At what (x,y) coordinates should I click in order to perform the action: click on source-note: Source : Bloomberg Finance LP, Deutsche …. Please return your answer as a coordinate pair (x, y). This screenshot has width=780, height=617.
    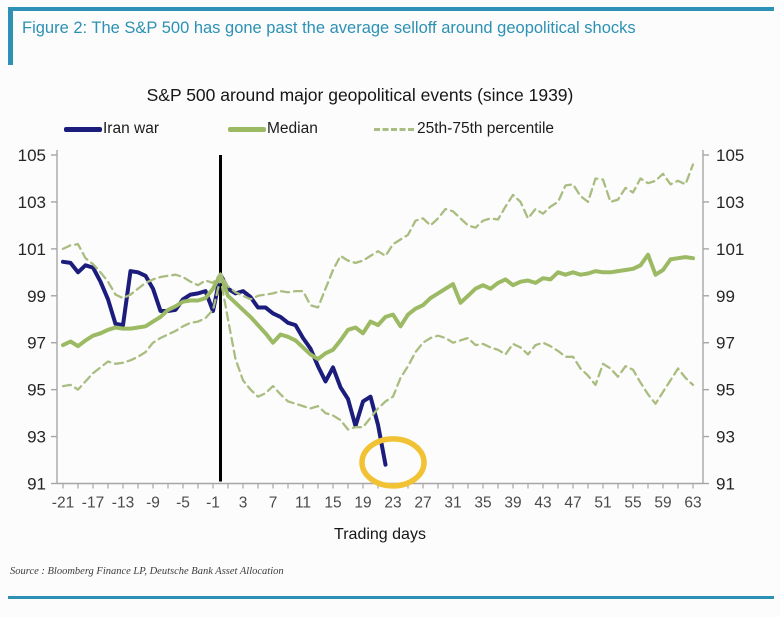
    Looking at the image, I should click on (147, 571).